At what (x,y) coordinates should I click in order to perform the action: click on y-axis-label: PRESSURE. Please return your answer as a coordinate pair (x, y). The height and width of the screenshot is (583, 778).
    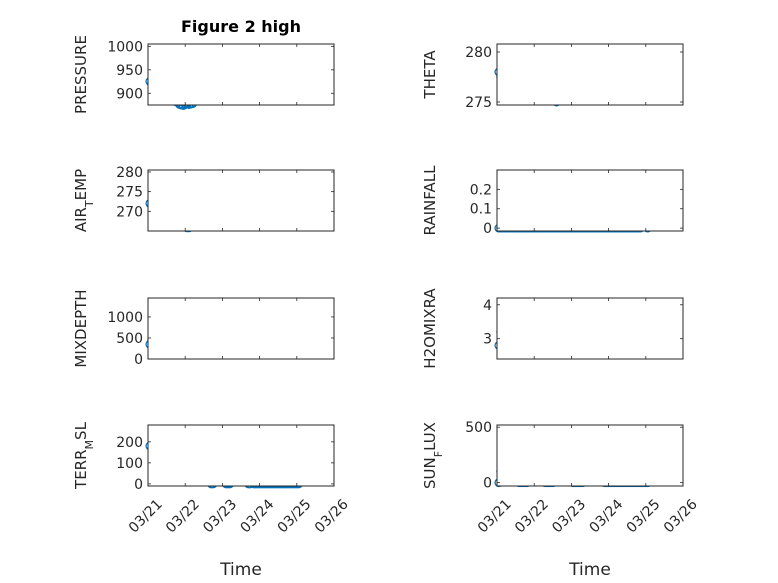
    Looking at the image, I should click on (81, 74).